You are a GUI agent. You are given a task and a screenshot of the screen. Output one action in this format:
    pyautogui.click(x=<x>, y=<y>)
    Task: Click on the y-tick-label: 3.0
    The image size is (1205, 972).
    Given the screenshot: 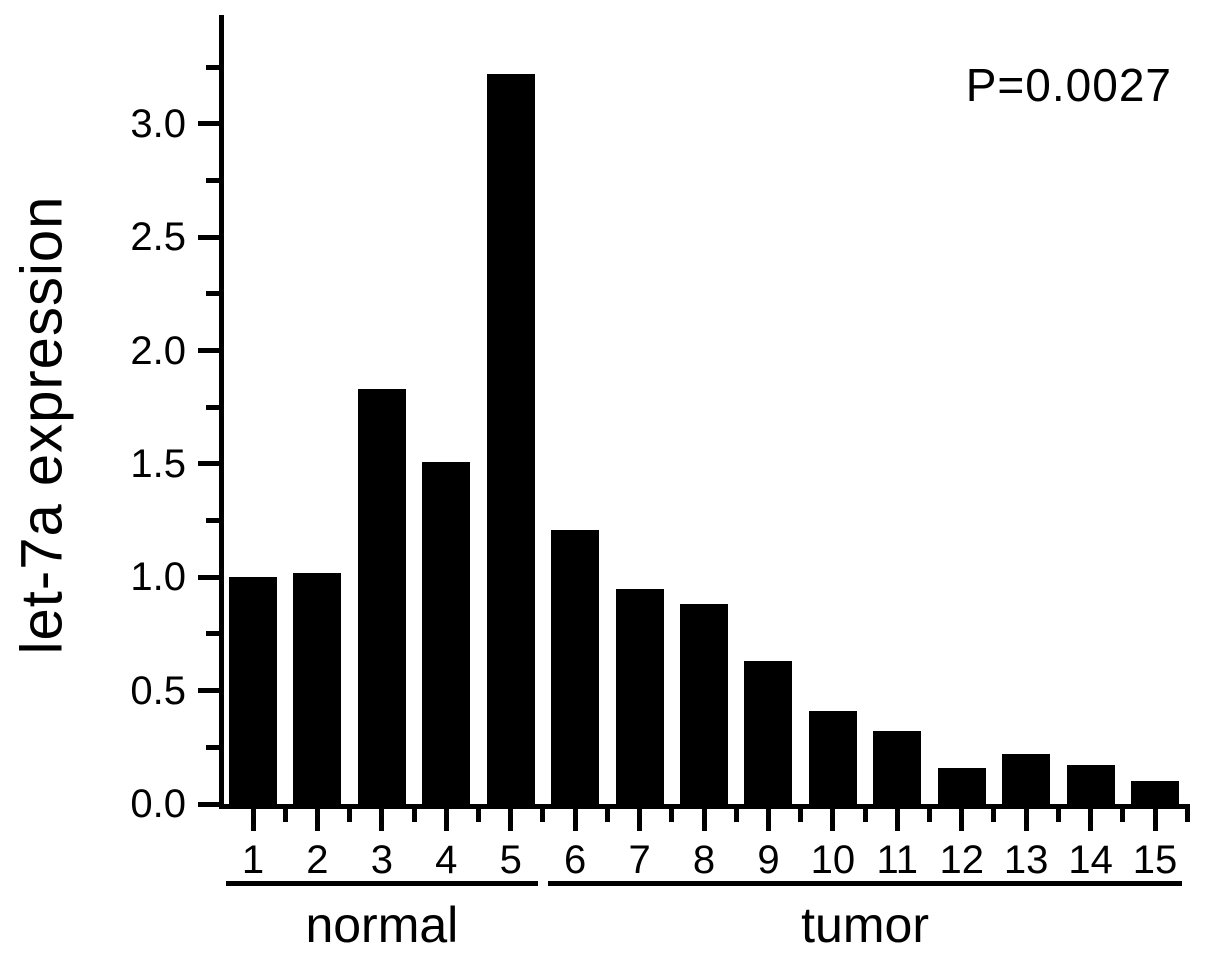 What is the action you would take?
    pyautogui.click(x=158, y=123)
    